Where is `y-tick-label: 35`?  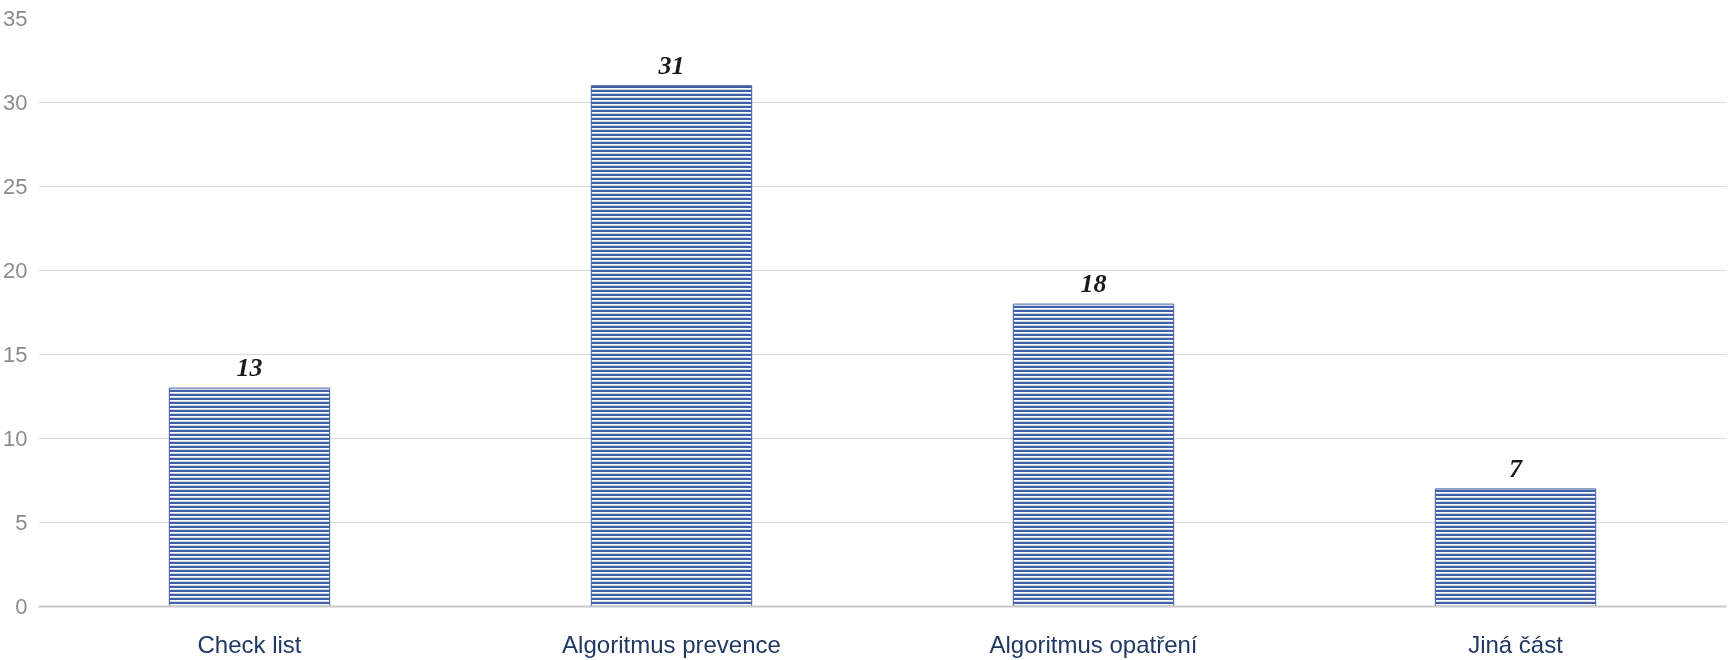 y-tick-label: 35 is located at coordinates (15, 18).